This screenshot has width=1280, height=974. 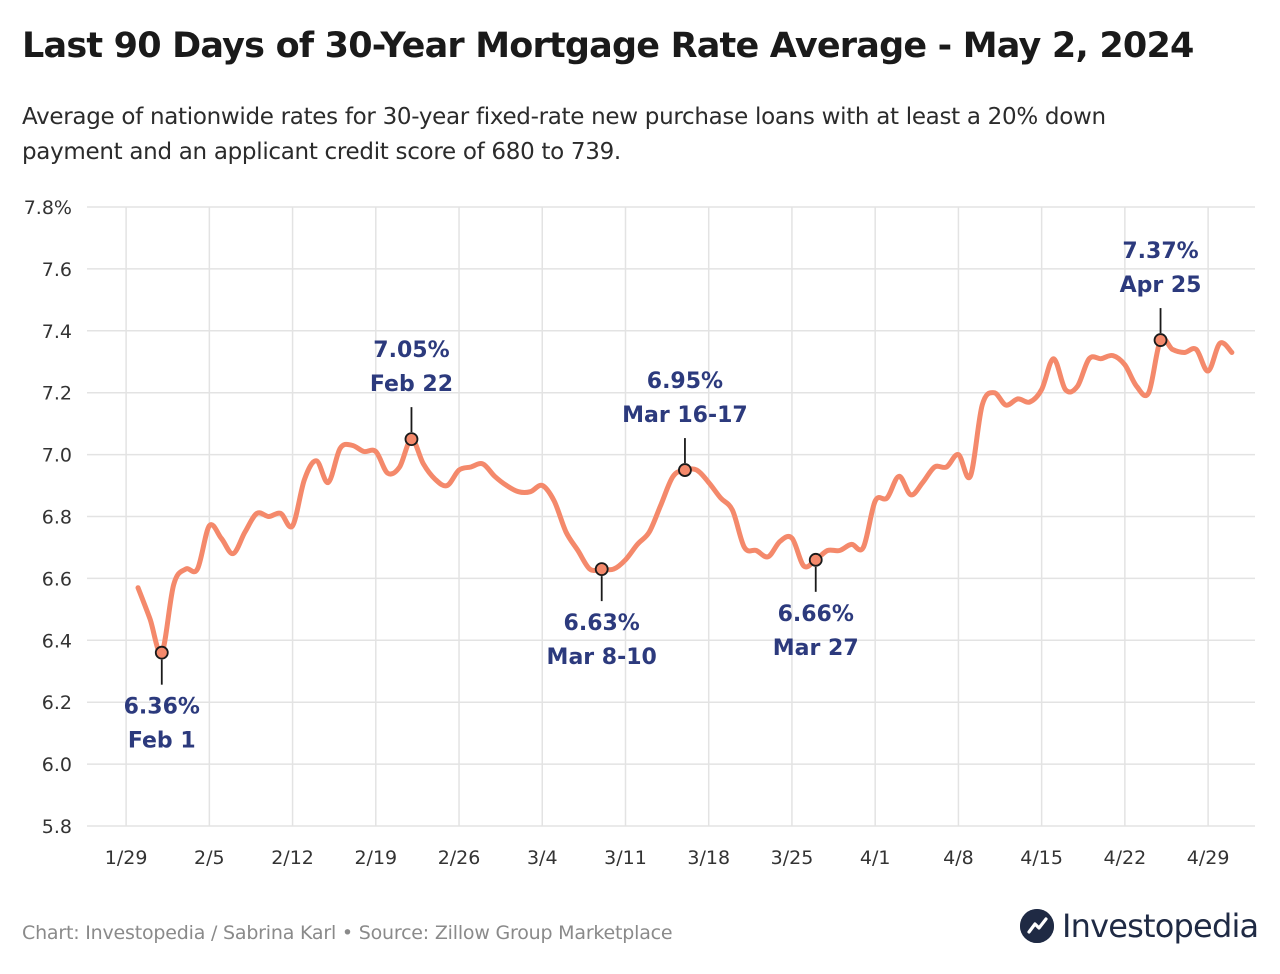 What do you see at coordinates (209, 858) in the screenshot?
I see `x-tick-label: 2/5` at bounding box center [209, 858].